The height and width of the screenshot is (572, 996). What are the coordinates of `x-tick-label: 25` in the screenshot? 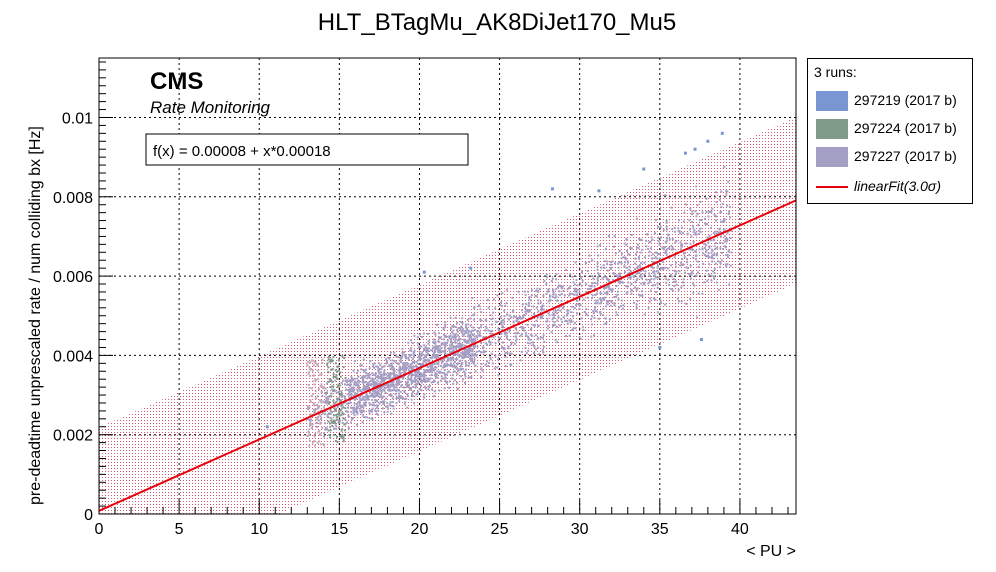 It's located at (500, 529).